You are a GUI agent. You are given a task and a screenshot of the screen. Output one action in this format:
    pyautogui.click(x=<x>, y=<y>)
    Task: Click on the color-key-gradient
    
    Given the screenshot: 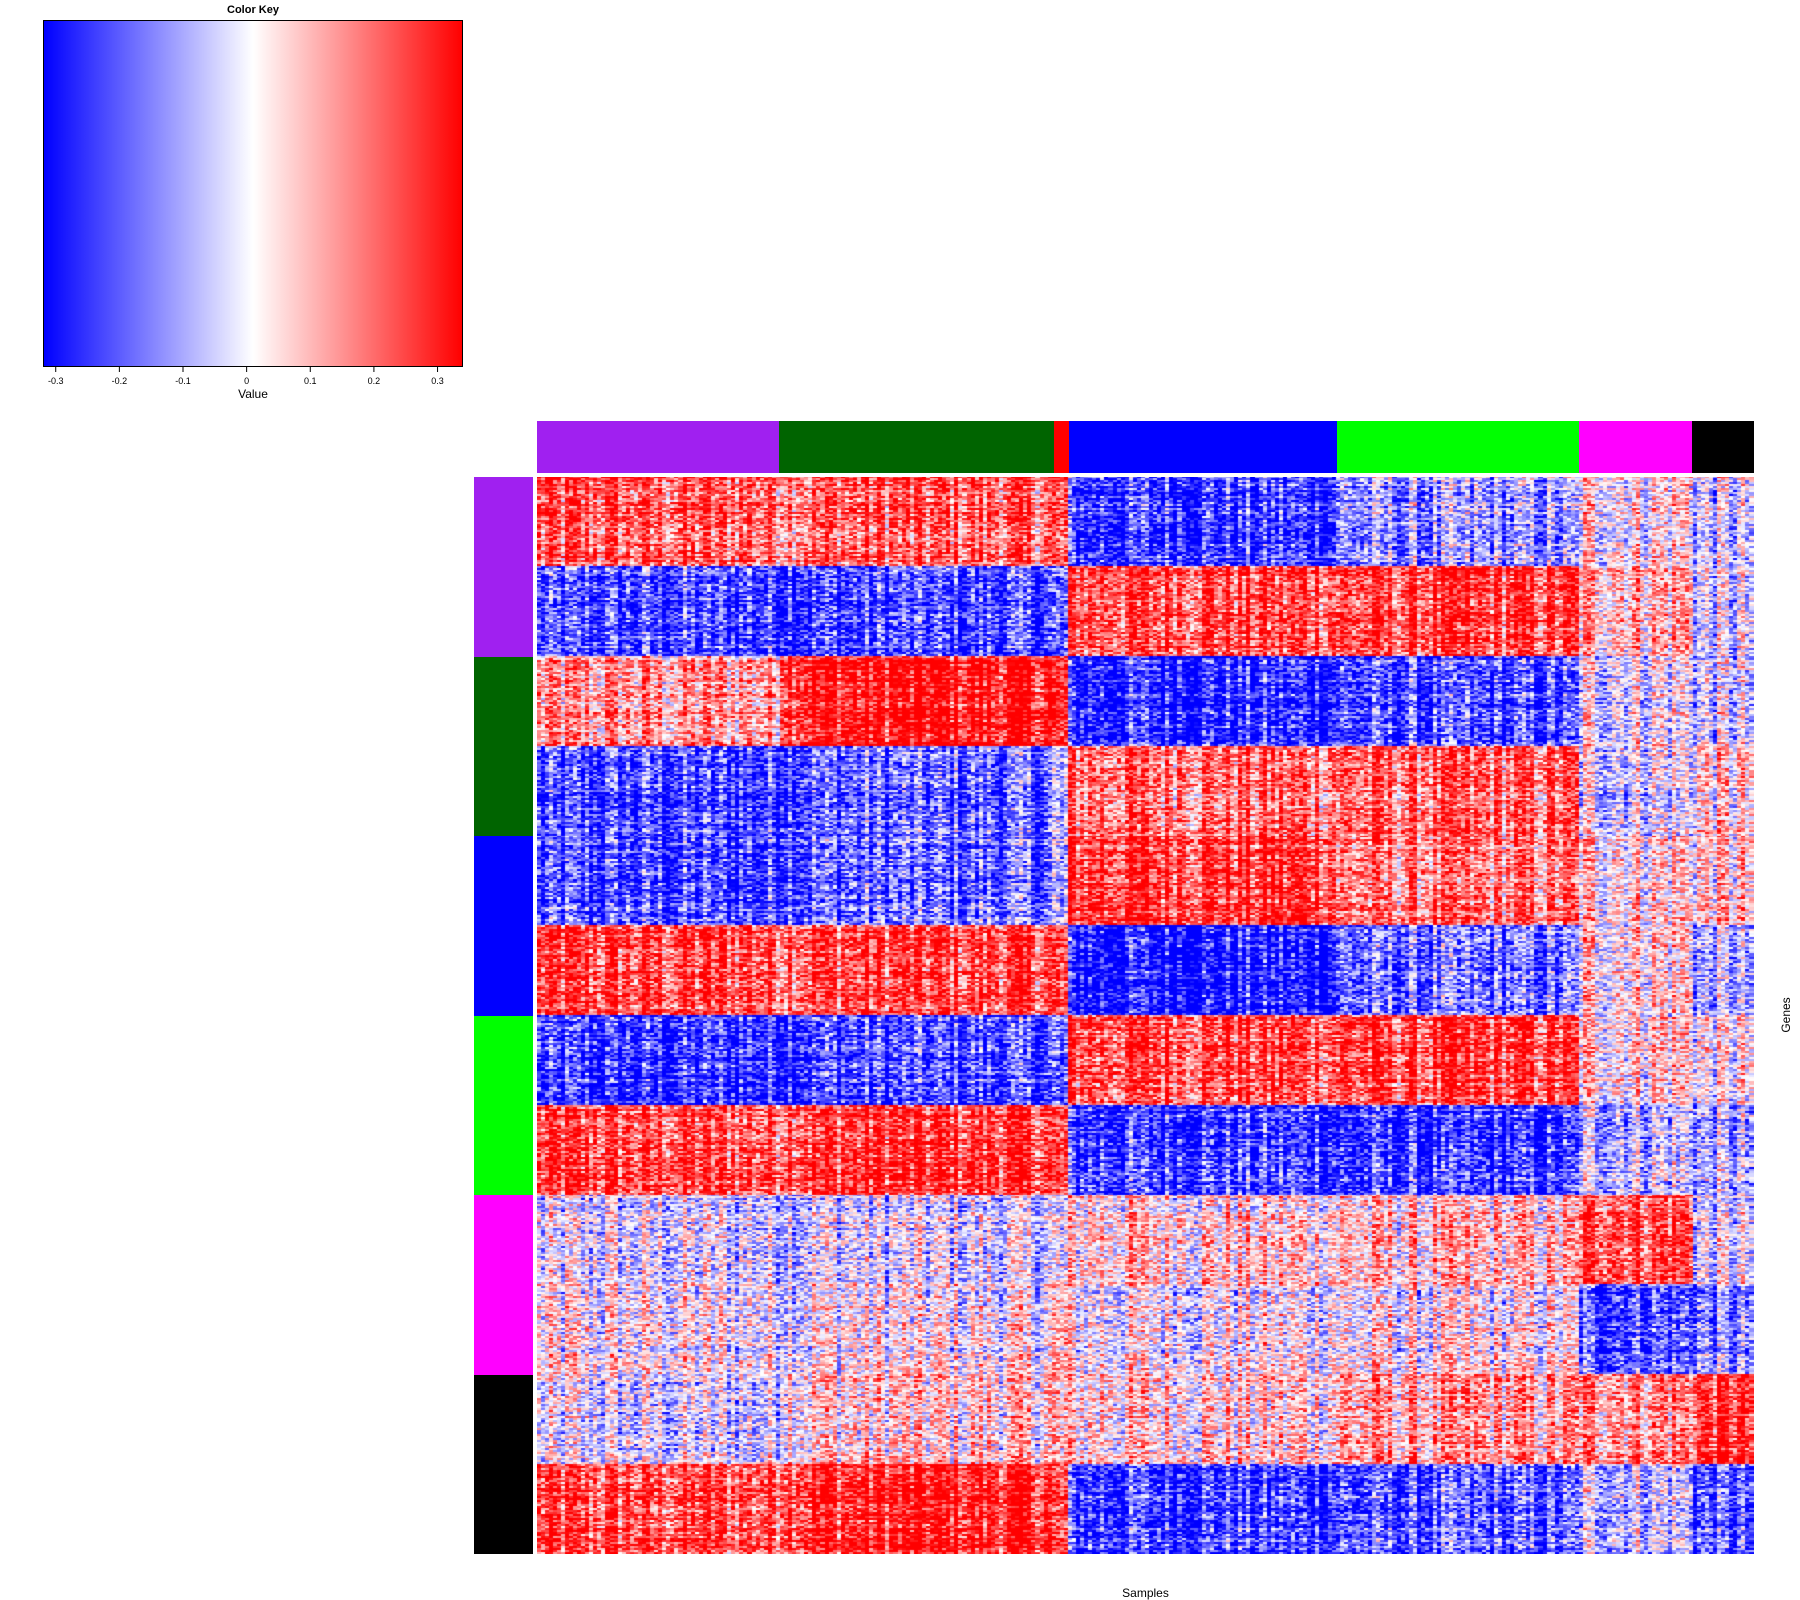 What is the action you would take?
    pyautogui.click(x=253, y=193)
    